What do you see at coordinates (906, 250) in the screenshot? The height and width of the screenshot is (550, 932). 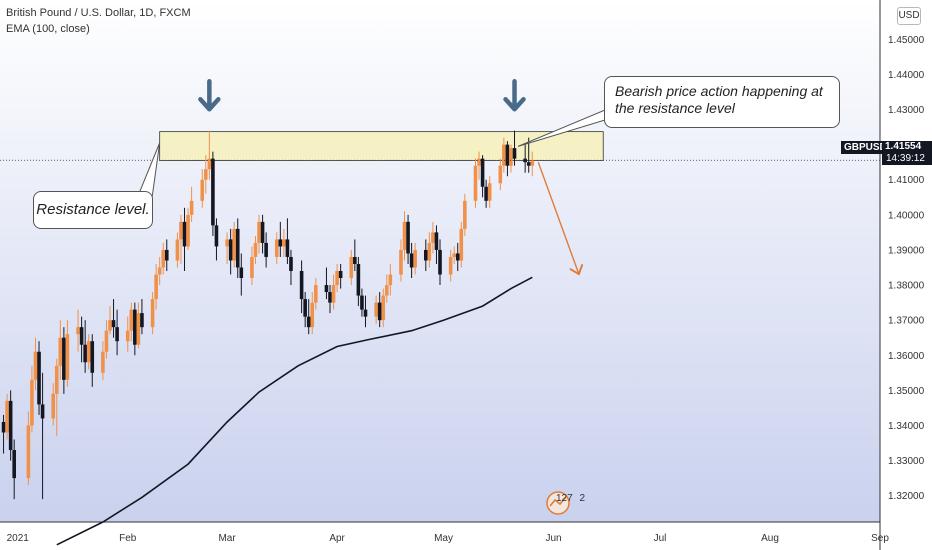 I see `y-tick-label: 1.39000` at bounding box center [906, 250].